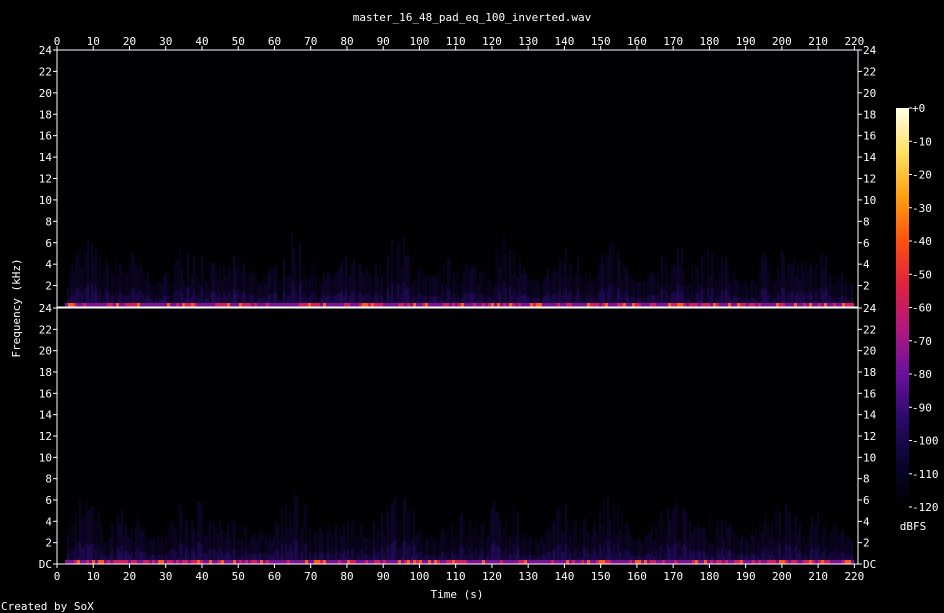 This screenshot has width=944, height=613. Describe the element at coordinates (274, 41) in the screenshot. I see `x-tick-label-top: 60` at that location.